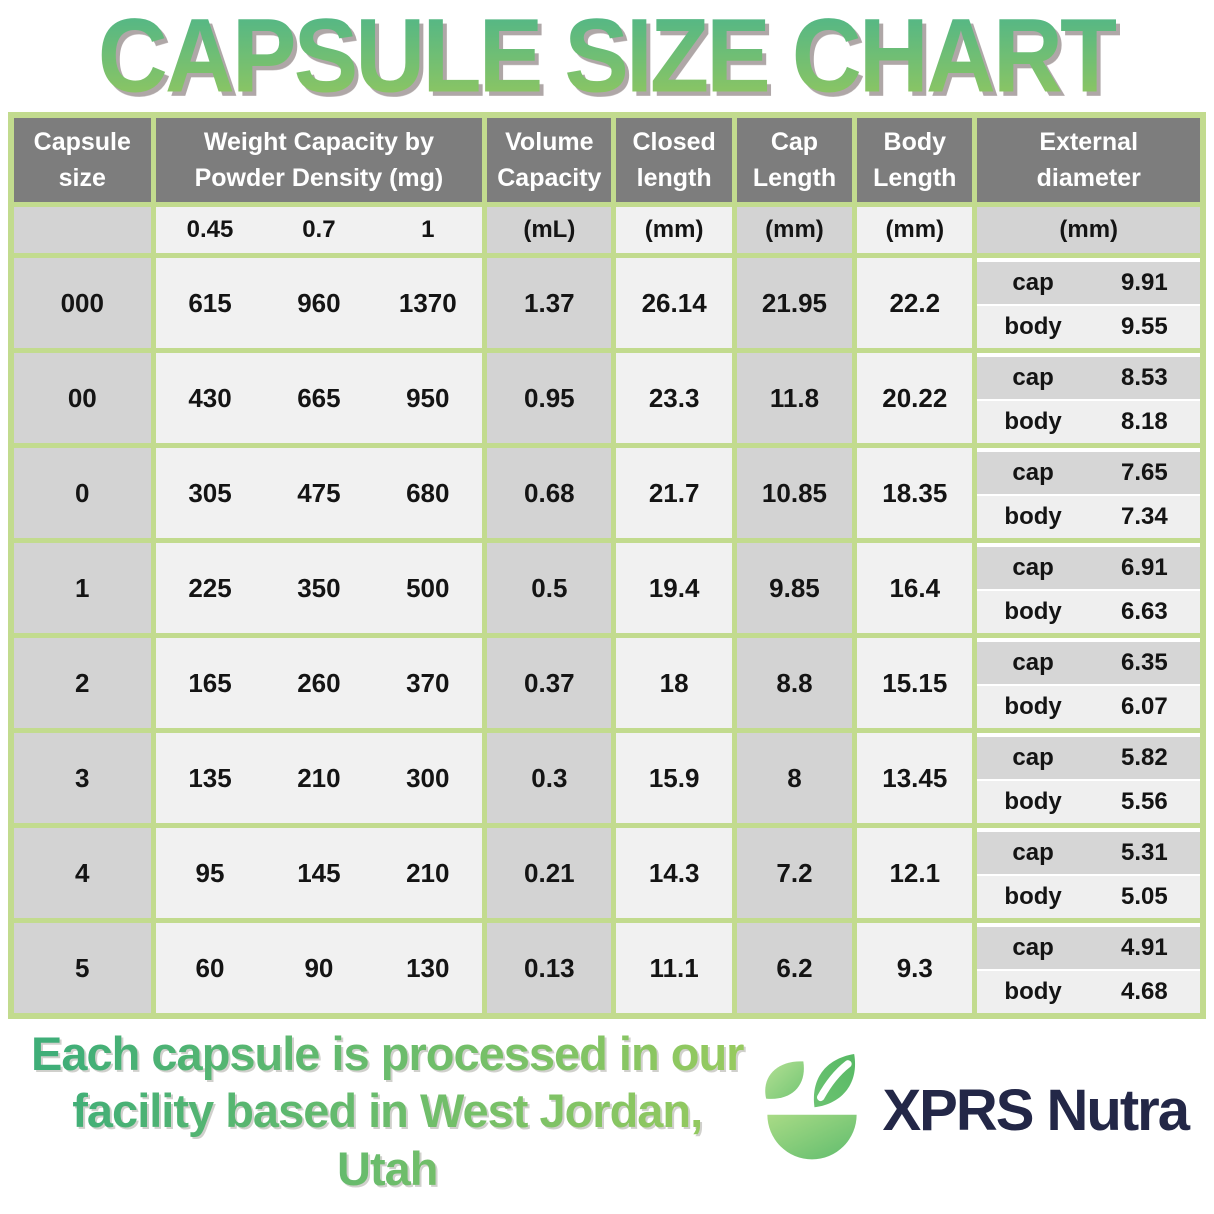 This screenshot has width=1214, height=1214. What do you see at coordinates (82, 398) in the screenshot?
I see `capsule-size-value: 00` at bounding box center [82, 398].